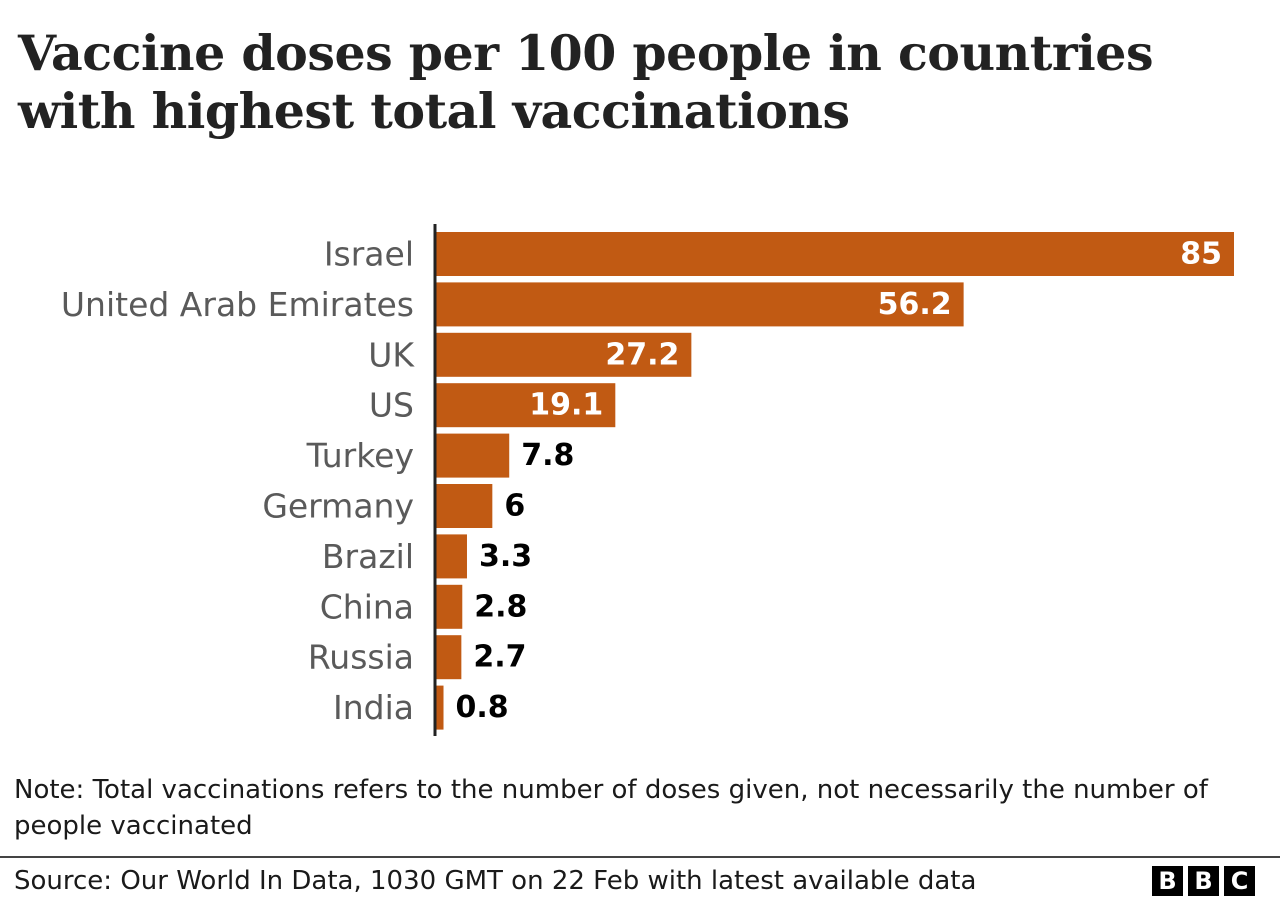  Describe the element at coordinates (369, 254) in the screenshot. I see `category-label: Israel` at that location.